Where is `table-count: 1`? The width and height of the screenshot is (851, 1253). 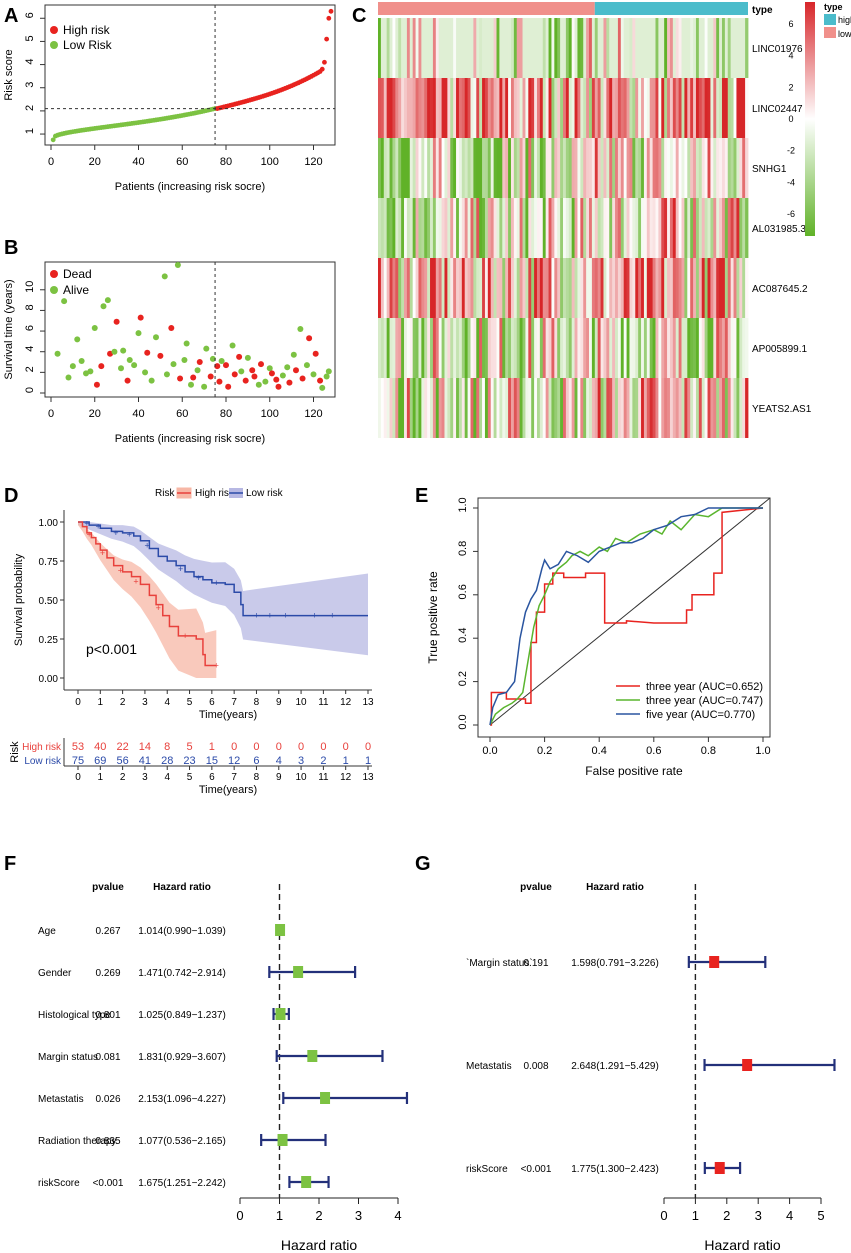
table-count: 1 is located at coordinates (368, 761).